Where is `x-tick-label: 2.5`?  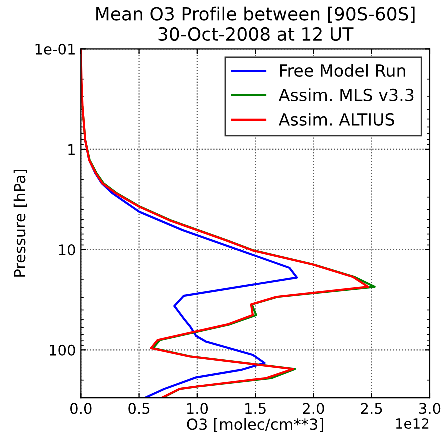
x-tick-label: 2.5 is located at coordinates (371, 408).